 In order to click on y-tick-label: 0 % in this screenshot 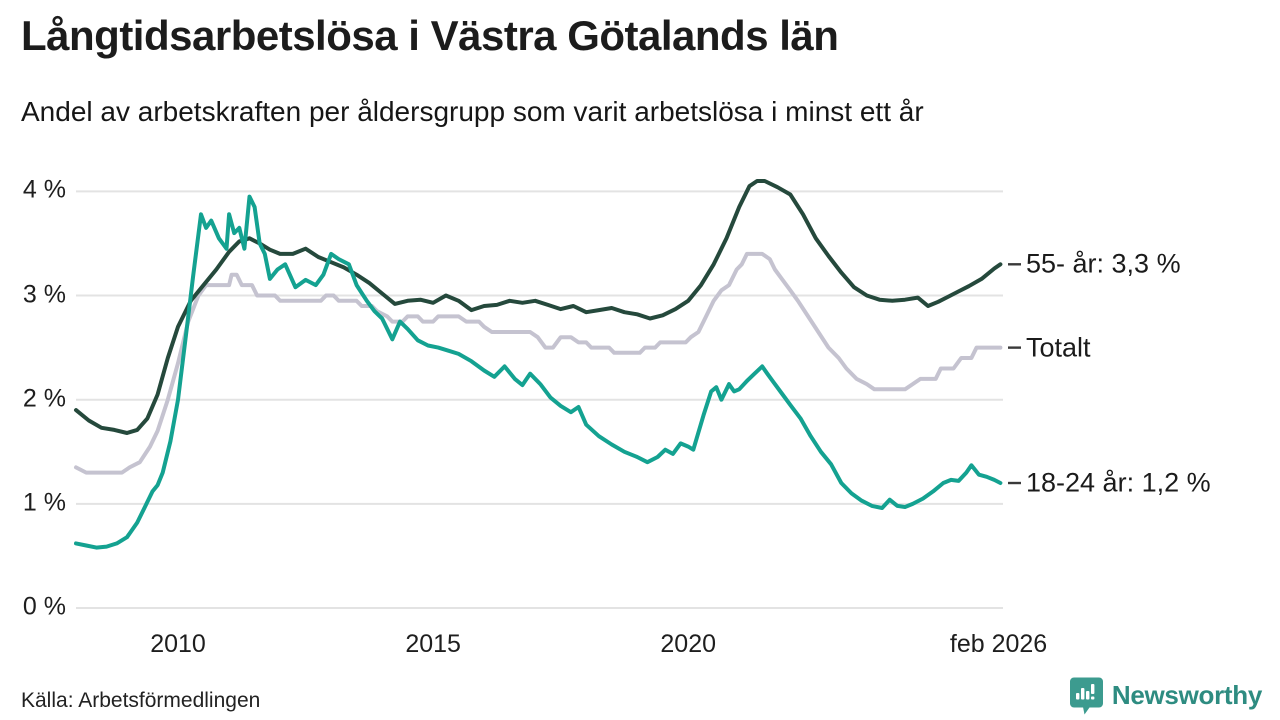, I will do `click(44, 606)`.